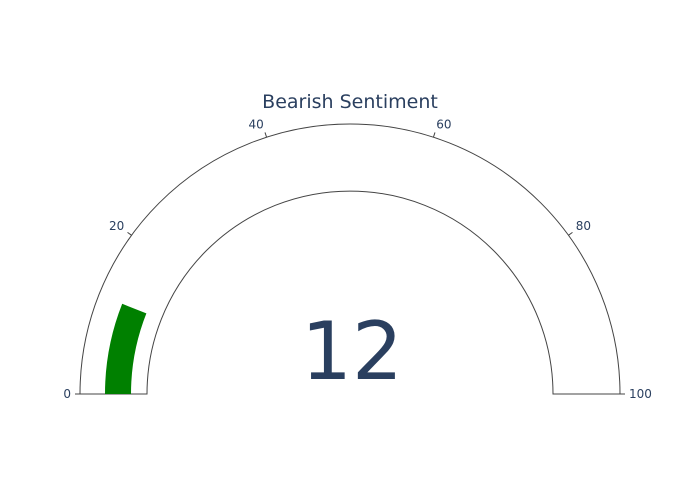  I want to click on gauge-tick-label: 0, so click(67, 394).